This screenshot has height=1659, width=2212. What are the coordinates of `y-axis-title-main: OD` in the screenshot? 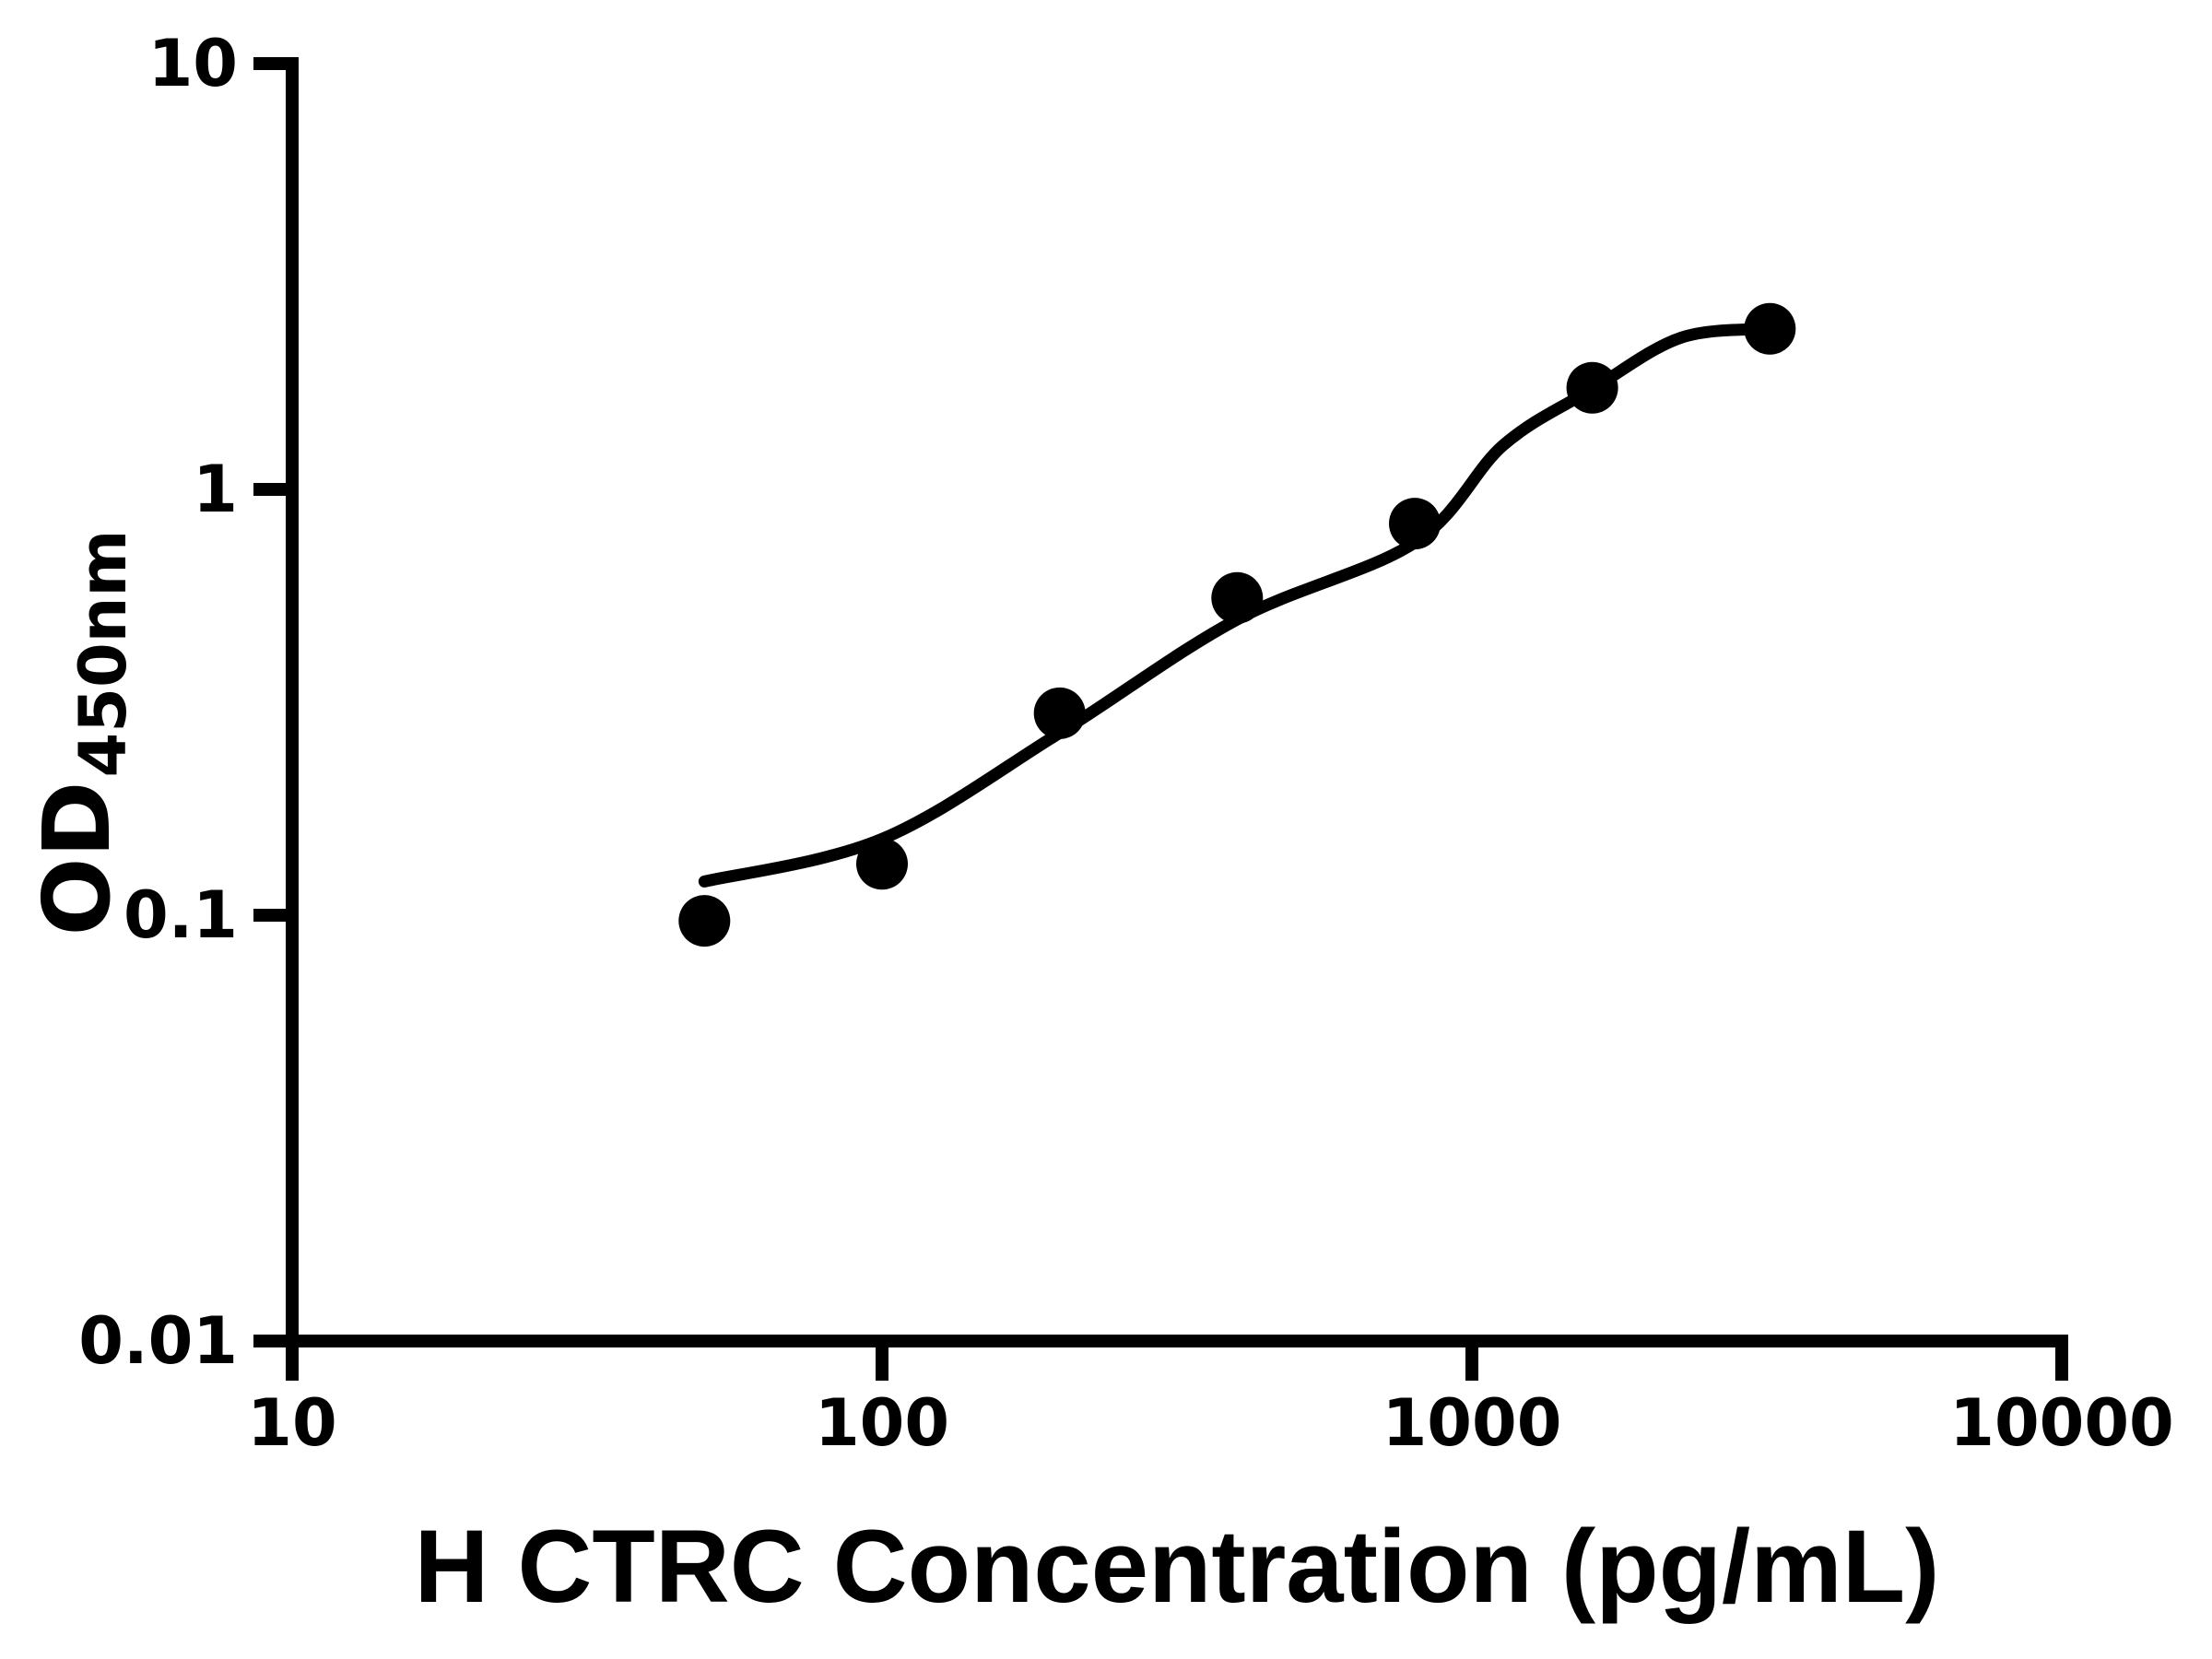 It's located at (77, 858).